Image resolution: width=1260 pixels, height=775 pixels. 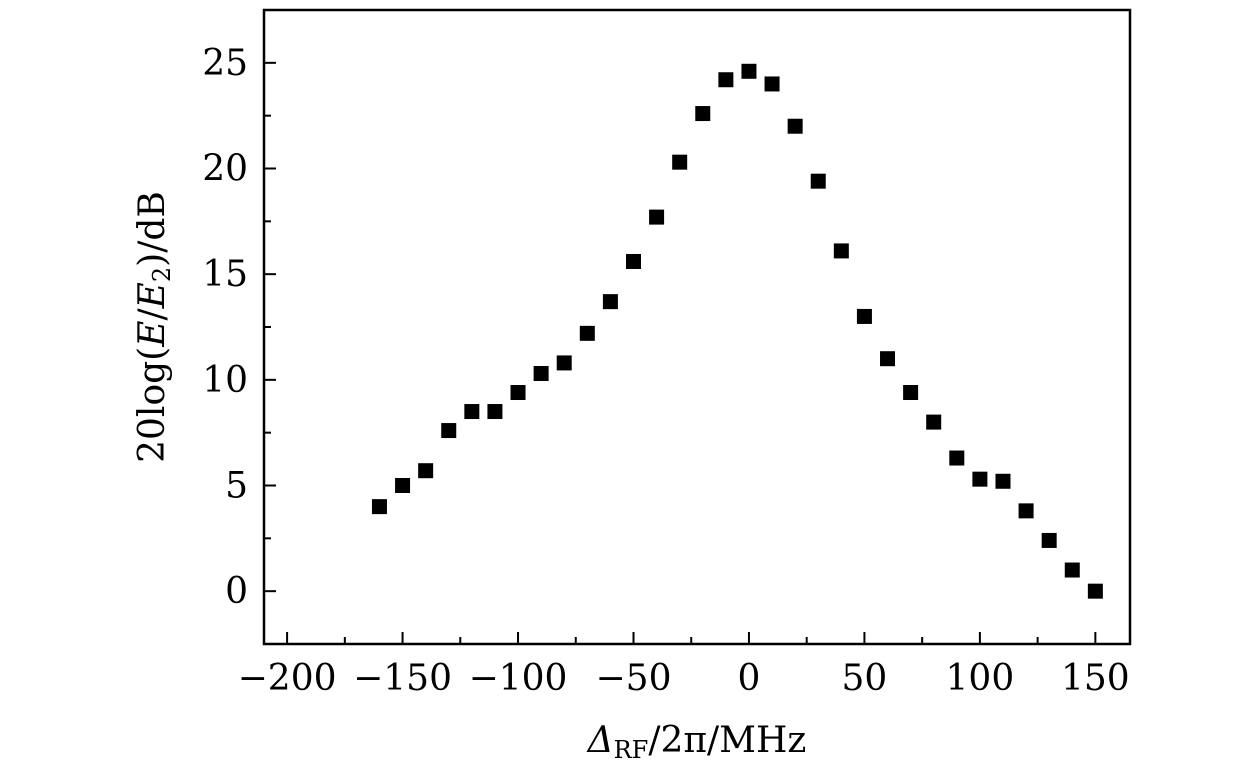 What do you see at coordinates (402, 678) in the screenshot?
I see `x-tick-label: −150` at bounding box center [402, 678].